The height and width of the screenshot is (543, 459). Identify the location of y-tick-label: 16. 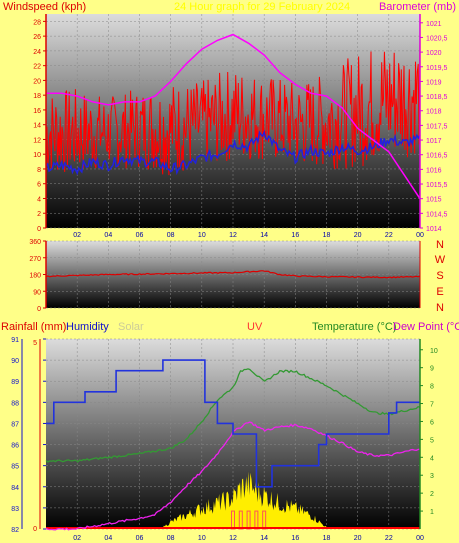
(37, 111).